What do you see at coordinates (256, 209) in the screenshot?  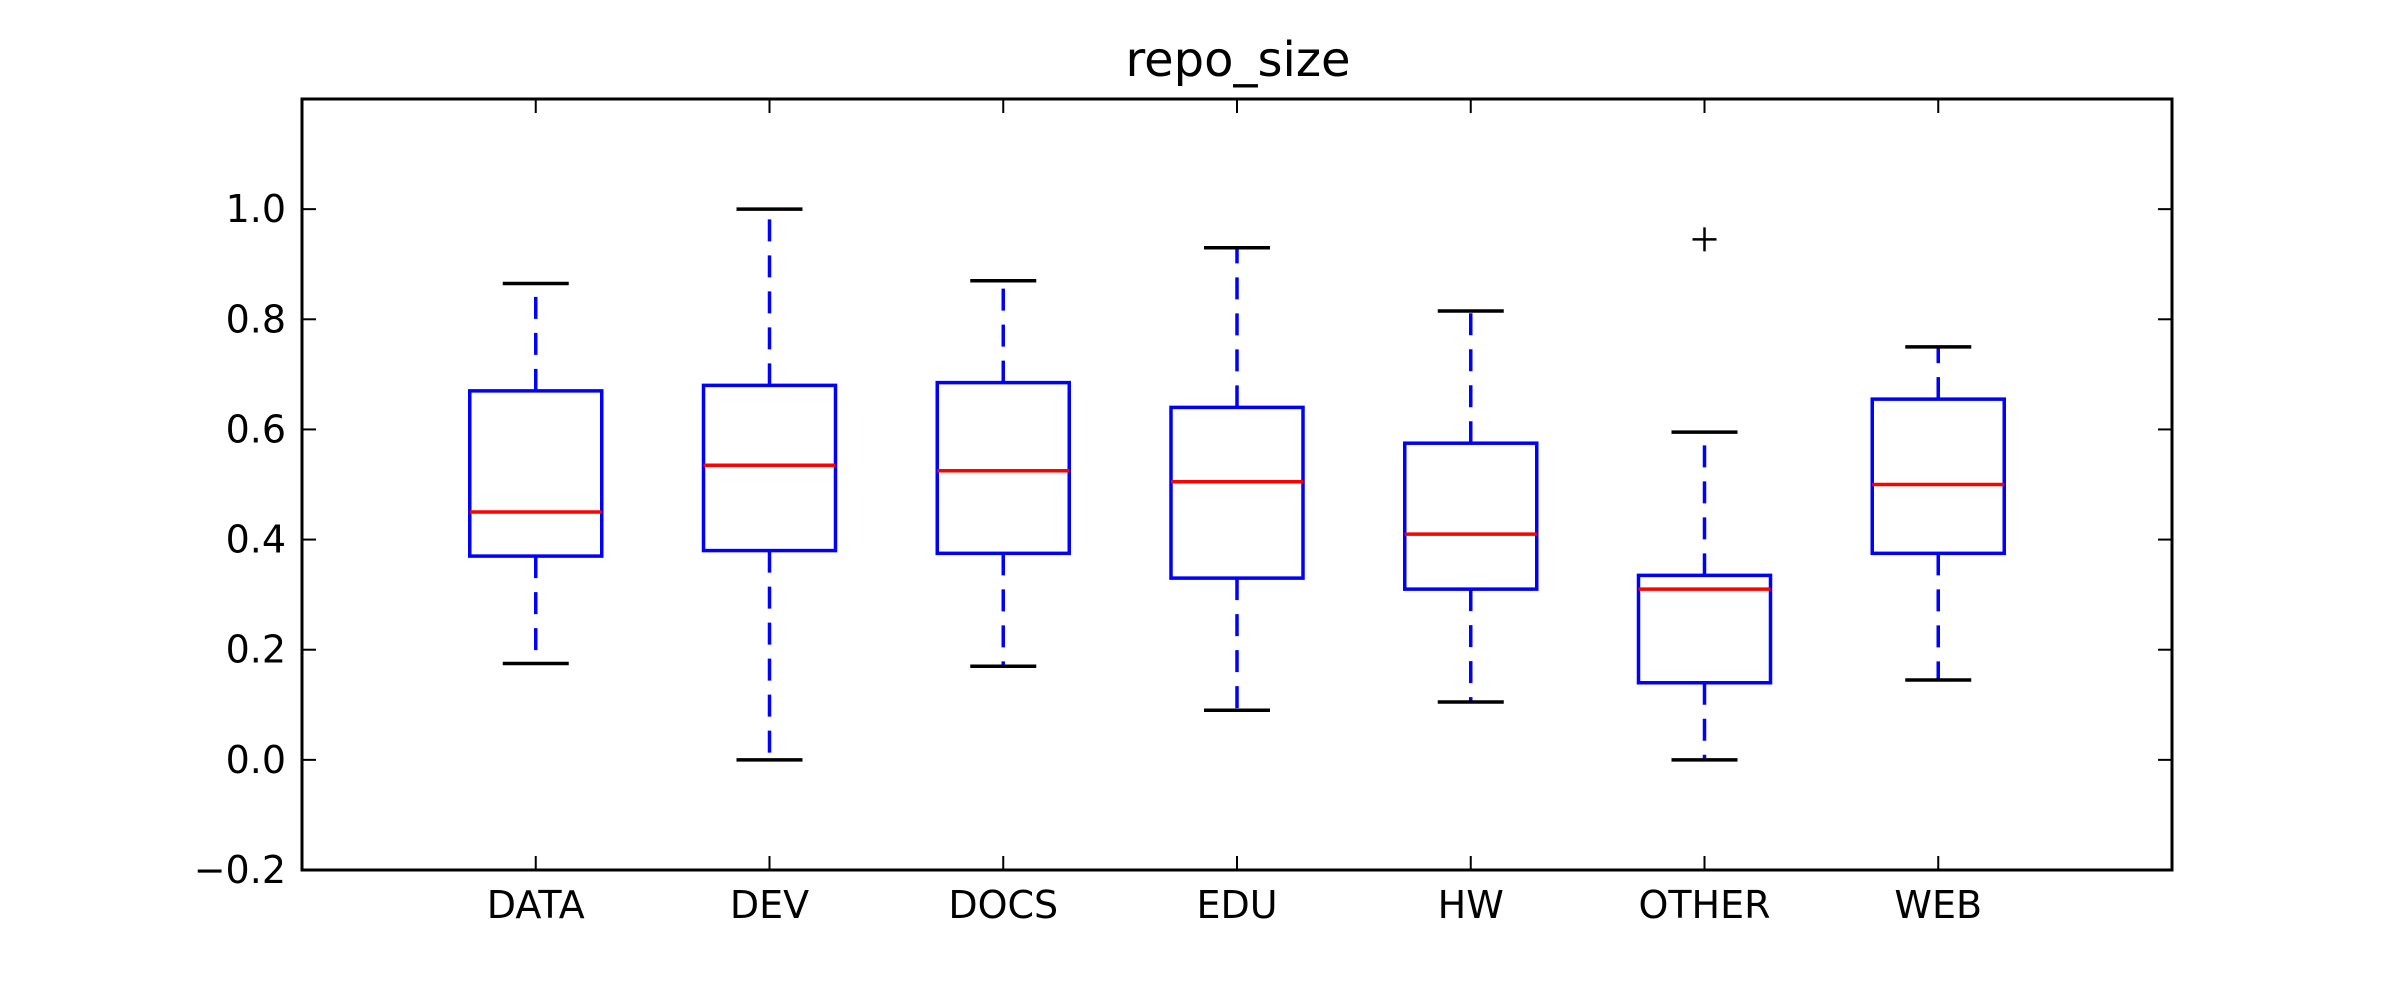 I see `y-tick-label: 1.0` at bounding box center [256, 209].